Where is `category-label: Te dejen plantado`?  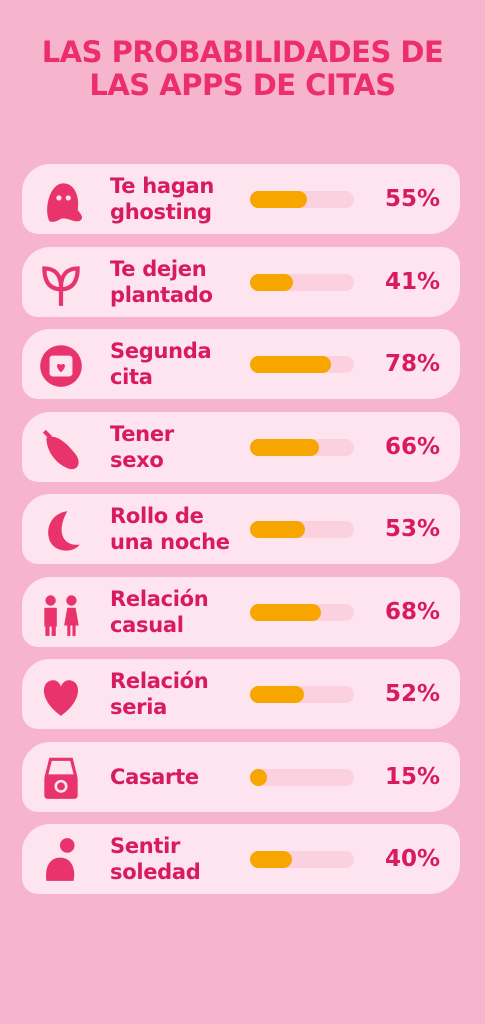 category-label: Te dejen plantado is located at coordinates (161, 281).